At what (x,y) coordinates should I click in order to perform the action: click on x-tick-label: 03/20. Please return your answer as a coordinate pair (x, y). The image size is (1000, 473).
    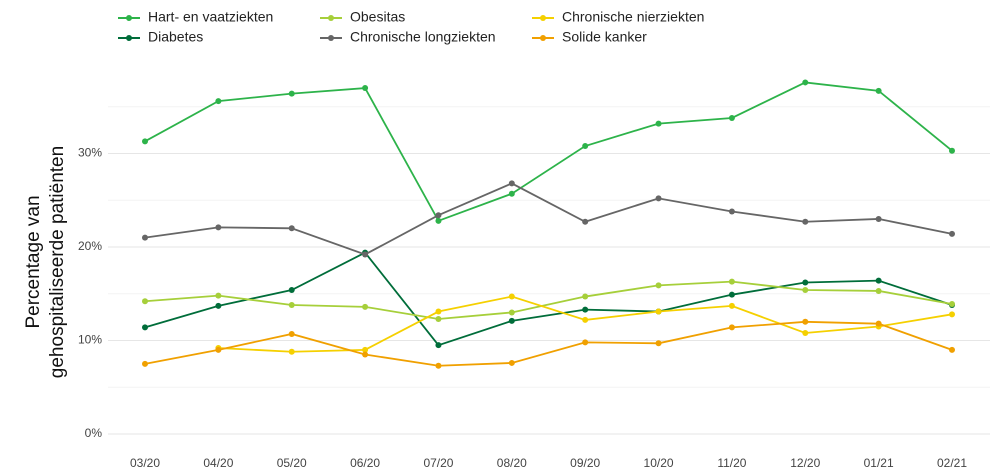
    Looking at the image, I should click on (145, 463).